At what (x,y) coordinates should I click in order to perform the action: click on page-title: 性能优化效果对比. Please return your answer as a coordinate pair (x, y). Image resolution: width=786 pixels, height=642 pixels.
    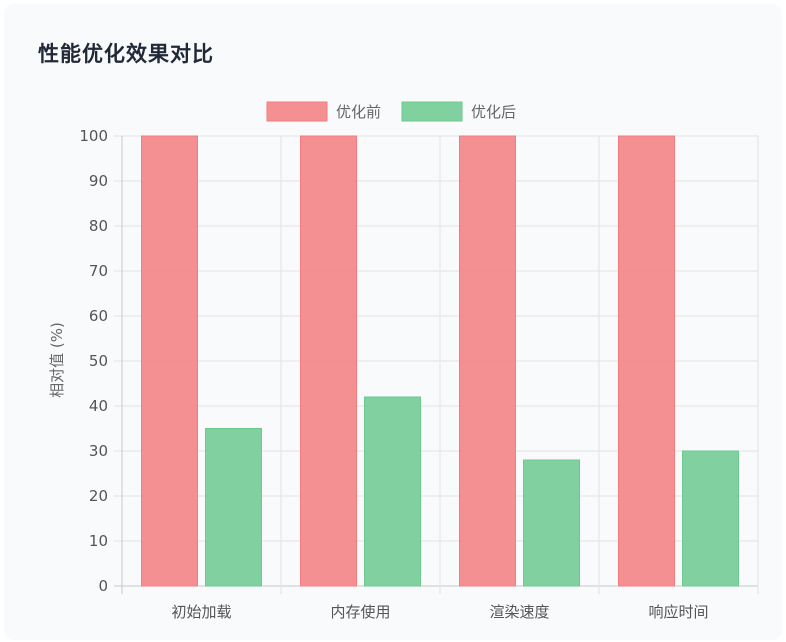
    Looking at the image, I should click on (126, 54).